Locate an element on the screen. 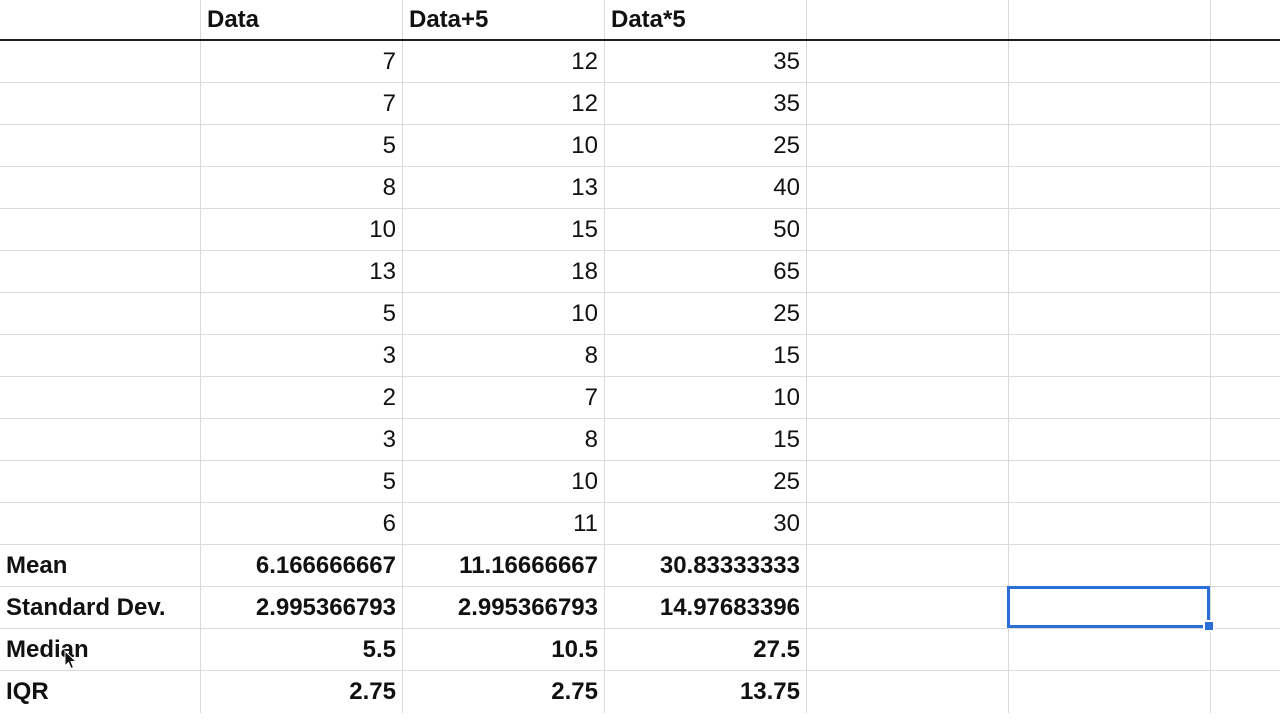  data-plus-5-cell: 18 is located at coordinates (504, 271).